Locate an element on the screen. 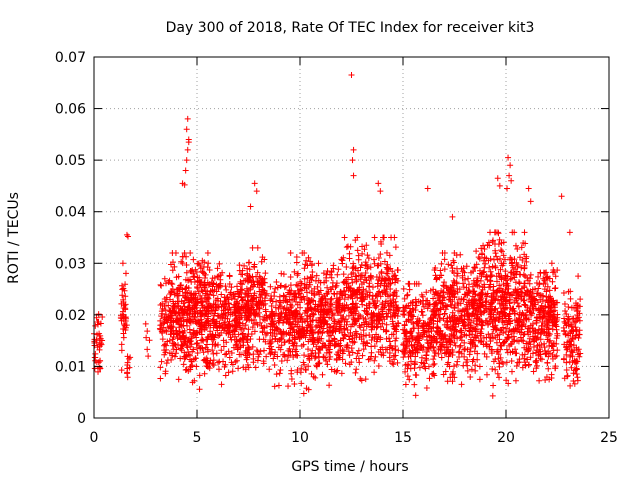 The image size is (640, 480). x-tick-label: 5 is located at coordinates (197, 438).